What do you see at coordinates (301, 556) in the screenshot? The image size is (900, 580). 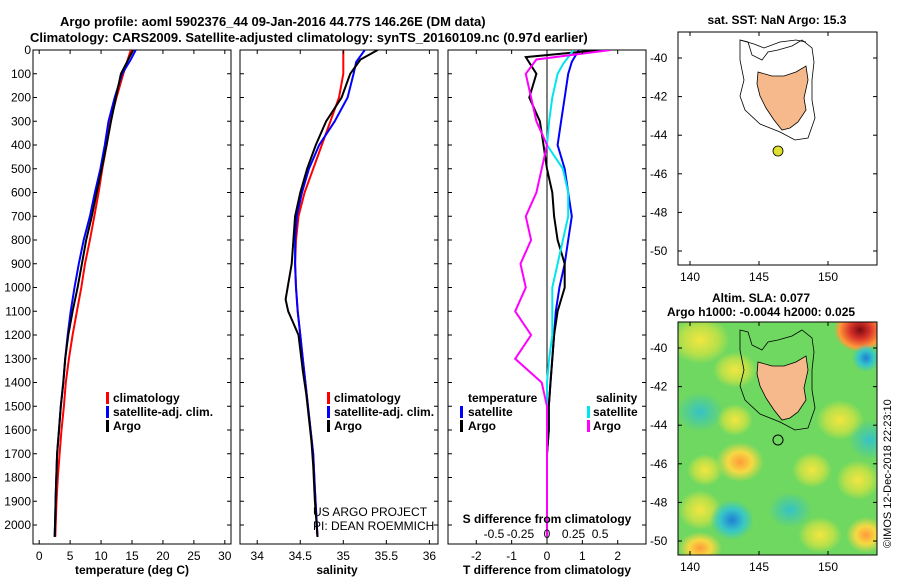 I see `x-tick-label: 34.5` at bounding box center [301, 556].